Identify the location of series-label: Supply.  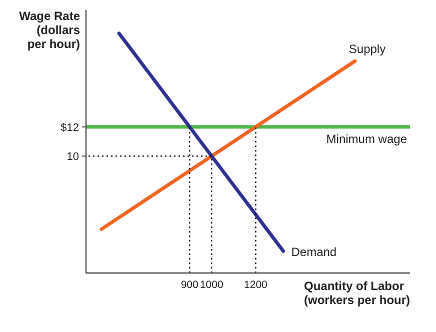
(367, 49).